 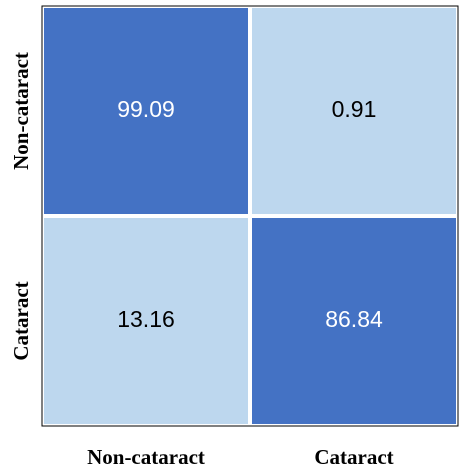 What do you see at coordinates (353, 457) in the screenshot?
I see `x-tick-label: Cataract` at bounding box center [353, 457].